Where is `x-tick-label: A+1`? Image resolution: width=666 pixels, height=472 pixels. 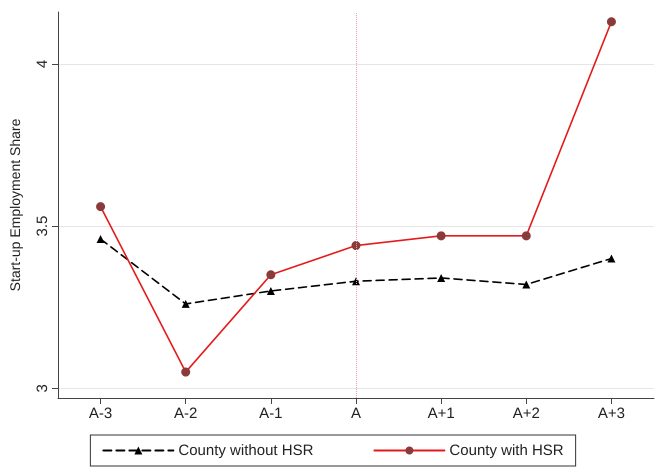 x-tick-label: A+1 is located at coordinates (441, 413).